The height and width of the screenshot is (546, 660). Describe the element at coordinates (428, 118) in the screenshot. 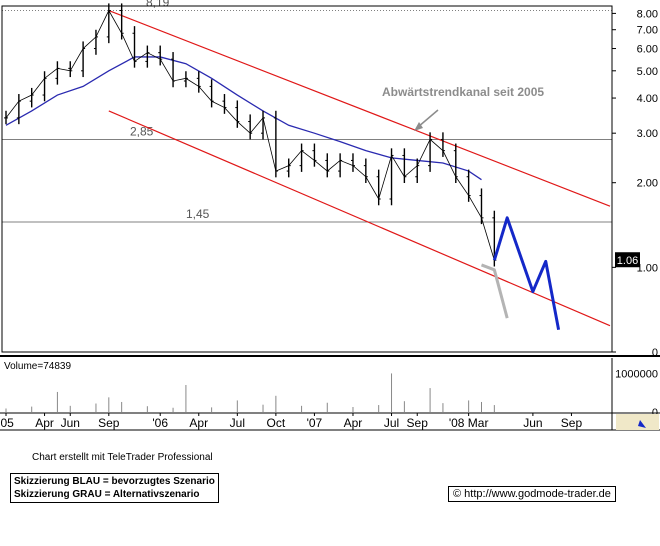

I see `annotation-arrow` at that location.